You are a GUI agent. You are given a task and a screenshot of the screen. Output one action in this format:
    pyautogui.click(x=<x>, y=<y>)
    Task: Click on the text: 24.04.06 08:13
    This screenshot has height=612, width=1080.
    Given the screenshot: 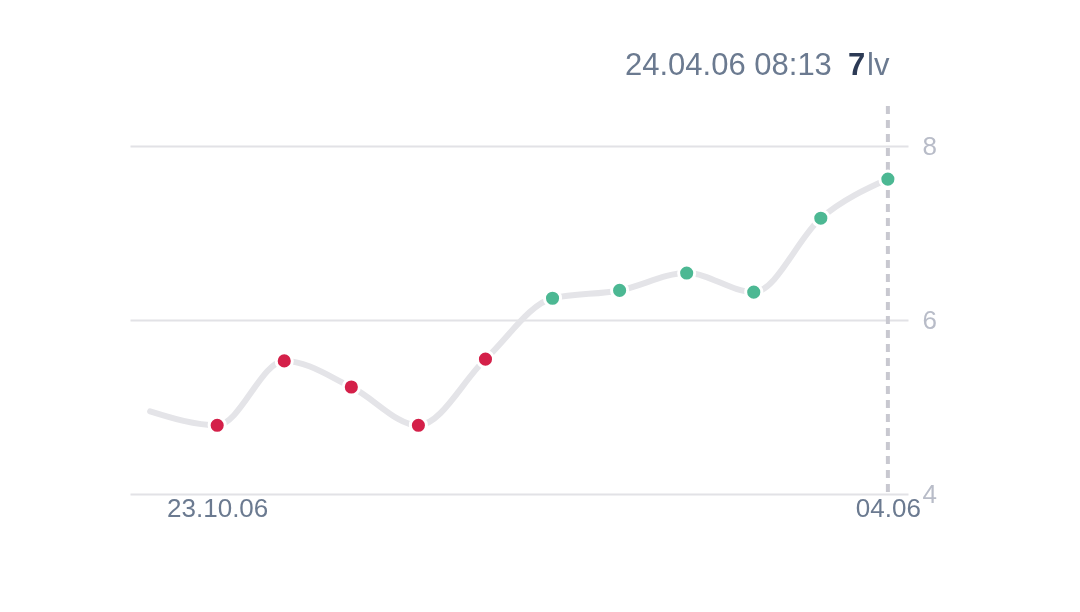 What is the action you would take?
    pyautogui.click(x=728, y=64)
    